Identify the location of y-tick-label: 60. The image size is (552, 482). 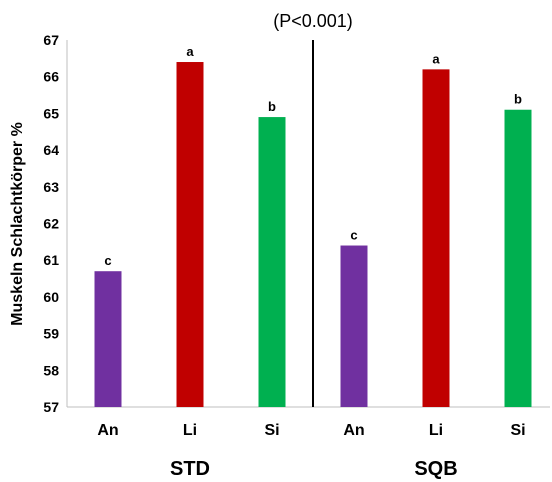
(51, 297).